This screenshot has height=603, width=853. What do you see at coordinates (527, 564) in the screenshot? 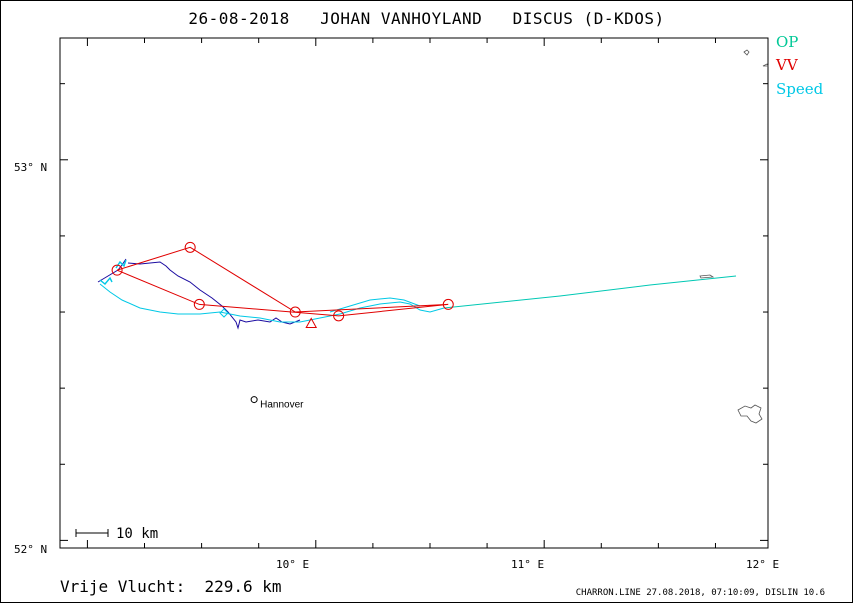
I see `lon-label-11: 11° E` at bounding box center [527, 564].